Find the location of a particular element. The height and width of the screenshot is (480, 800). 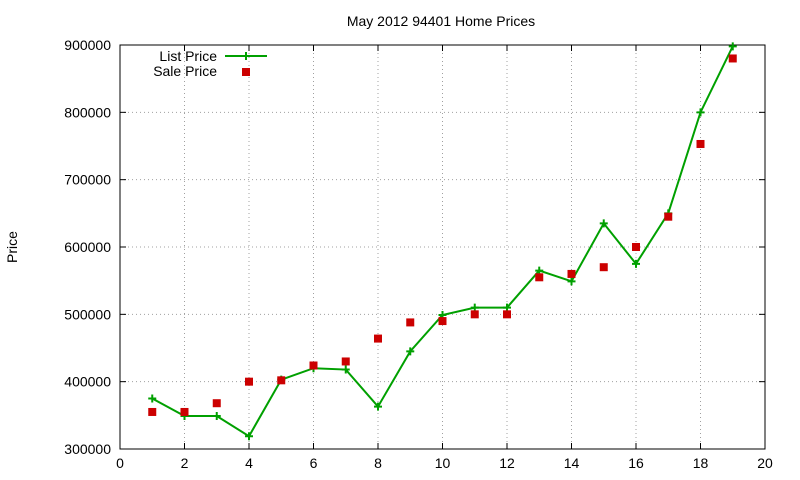

y-tick-label: 300000 is located at coordinates (87, 449).